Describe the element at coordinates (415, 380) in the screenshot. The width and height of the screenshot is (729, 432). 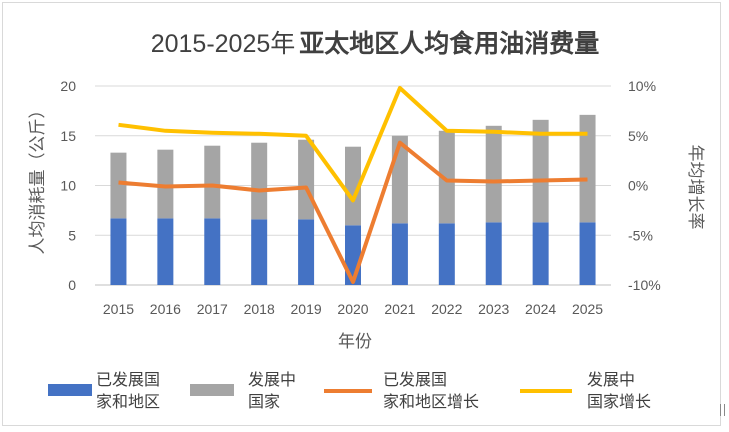
I see `legend-label-developed-growth-line1: 已发展国` at that location.